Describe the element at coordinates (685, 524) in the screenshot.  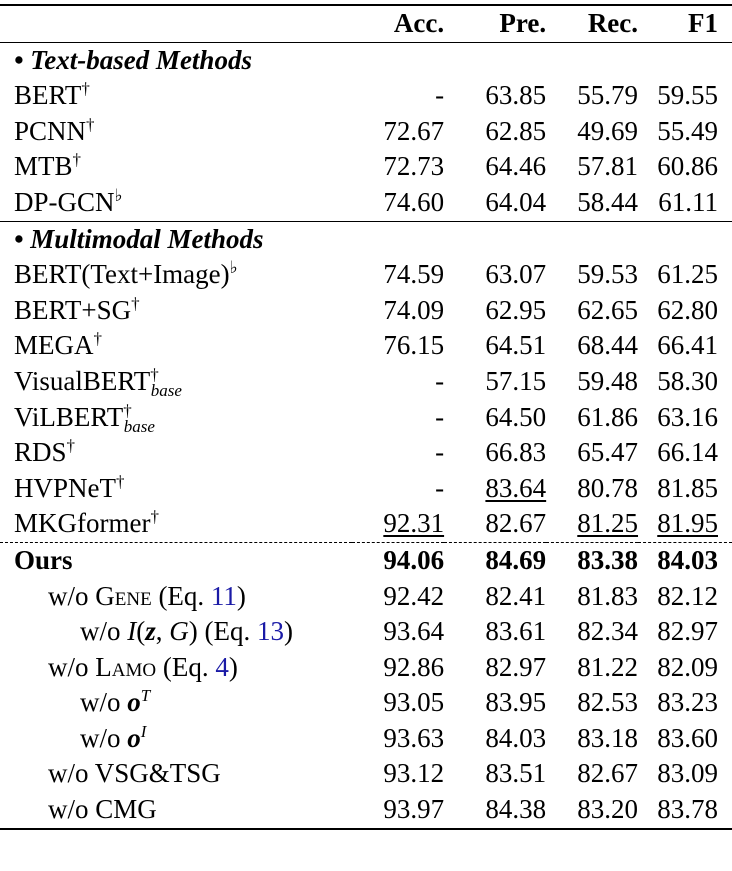
I see `value-f1: 81.95` at that location.